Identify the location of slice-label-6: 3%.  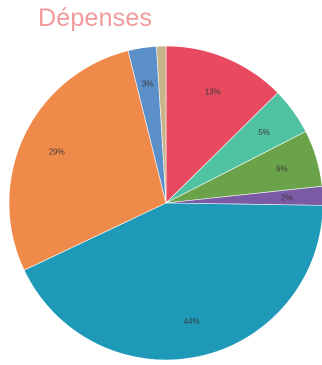
(148, 84).